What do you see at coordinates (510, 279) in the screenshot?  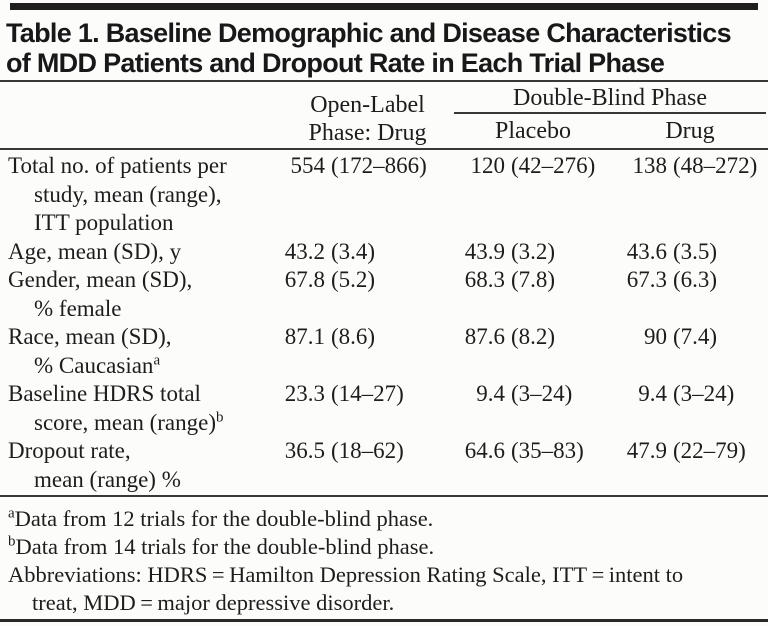 I see `cell-placebo: 68.3 (7.8)` at bounding box center [510, 279].